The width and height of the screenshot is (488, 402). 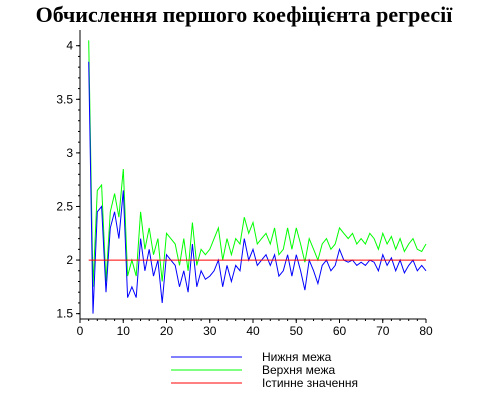 I want to click on x-tick-label: 40, so click(x=253, y=331).